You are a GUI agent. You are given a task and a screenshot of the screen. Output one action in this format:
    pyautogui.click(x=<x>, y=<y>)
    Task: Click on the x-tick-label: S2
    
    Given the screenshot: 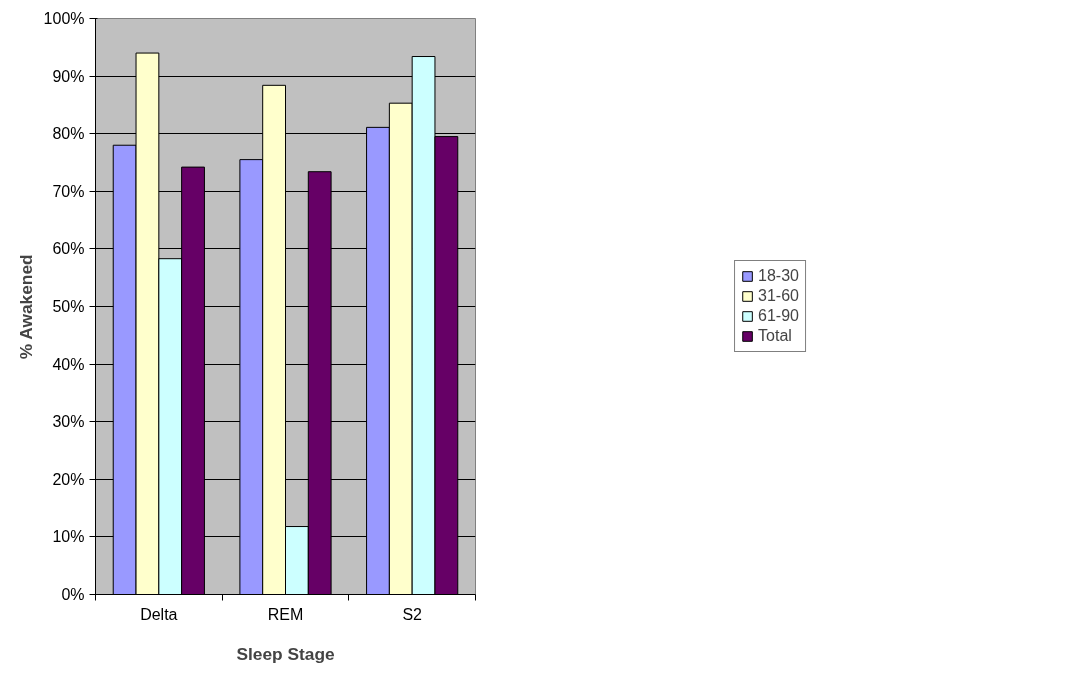 What is the action you would take?
    pyautogui.click(x=412, y=614)
    